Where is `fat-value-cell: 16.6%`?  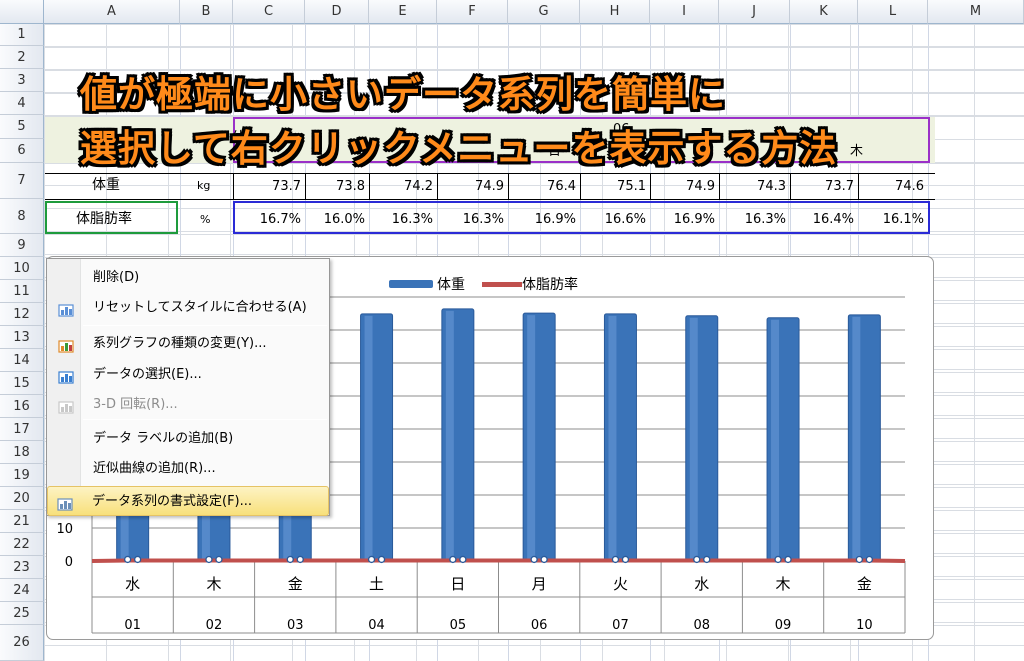 fat-value-cell: 16.6% is located at coordinates (625, 219).